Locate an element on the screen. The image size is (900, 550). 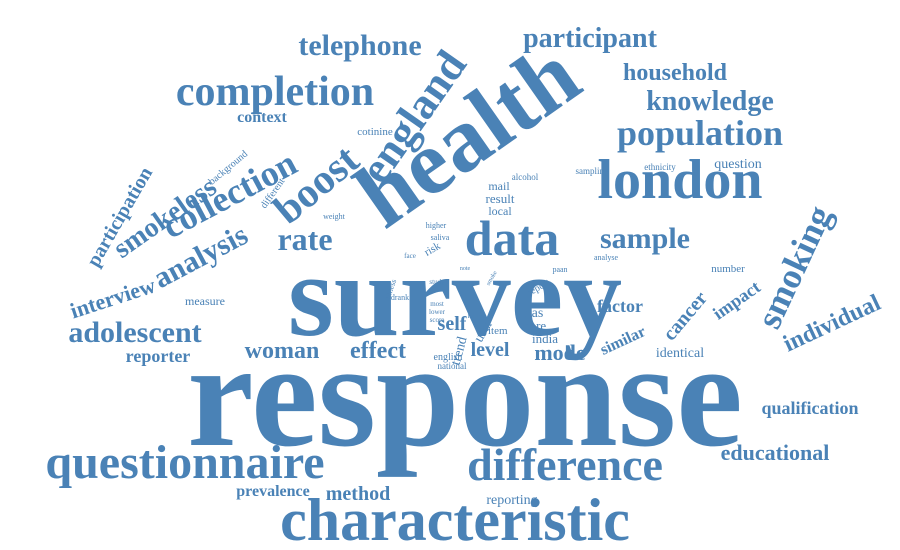
cloud-word-analyse: analyse is located at coordinates (606, 257).